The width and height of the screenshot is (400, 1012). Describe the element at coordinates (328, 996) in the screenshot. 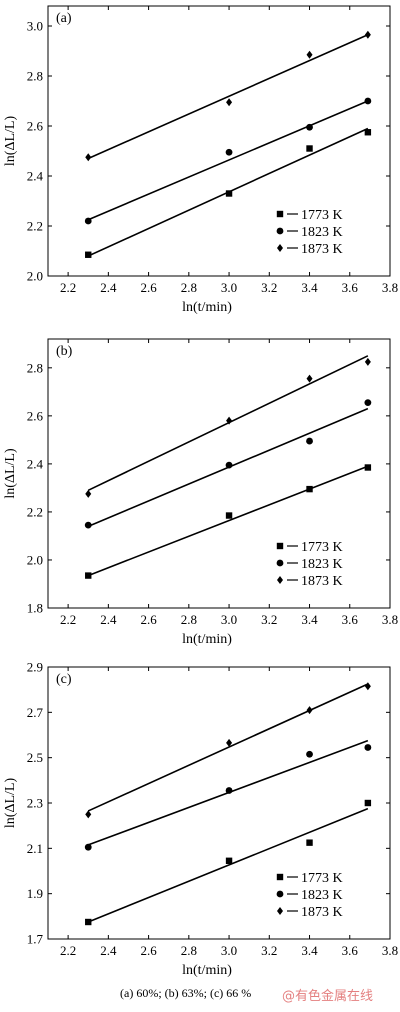

I see `watermark-text: @有色金属在线` at that location.